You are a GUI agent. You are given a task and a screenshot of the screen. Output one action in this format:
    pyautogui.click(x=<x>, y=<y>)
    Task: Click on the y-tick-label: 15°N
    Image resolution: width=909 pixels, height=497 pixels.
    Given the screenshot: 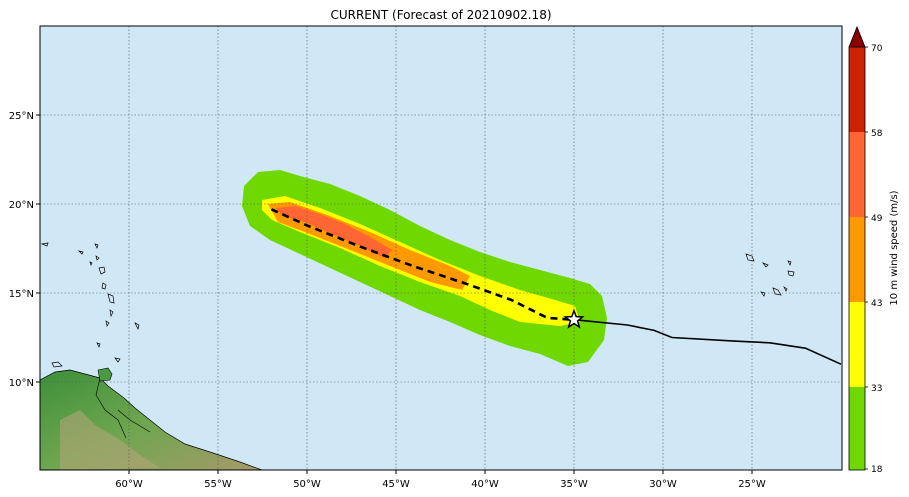 What is the action you would take?
    pyautogui.click(x=21, y=294)
    